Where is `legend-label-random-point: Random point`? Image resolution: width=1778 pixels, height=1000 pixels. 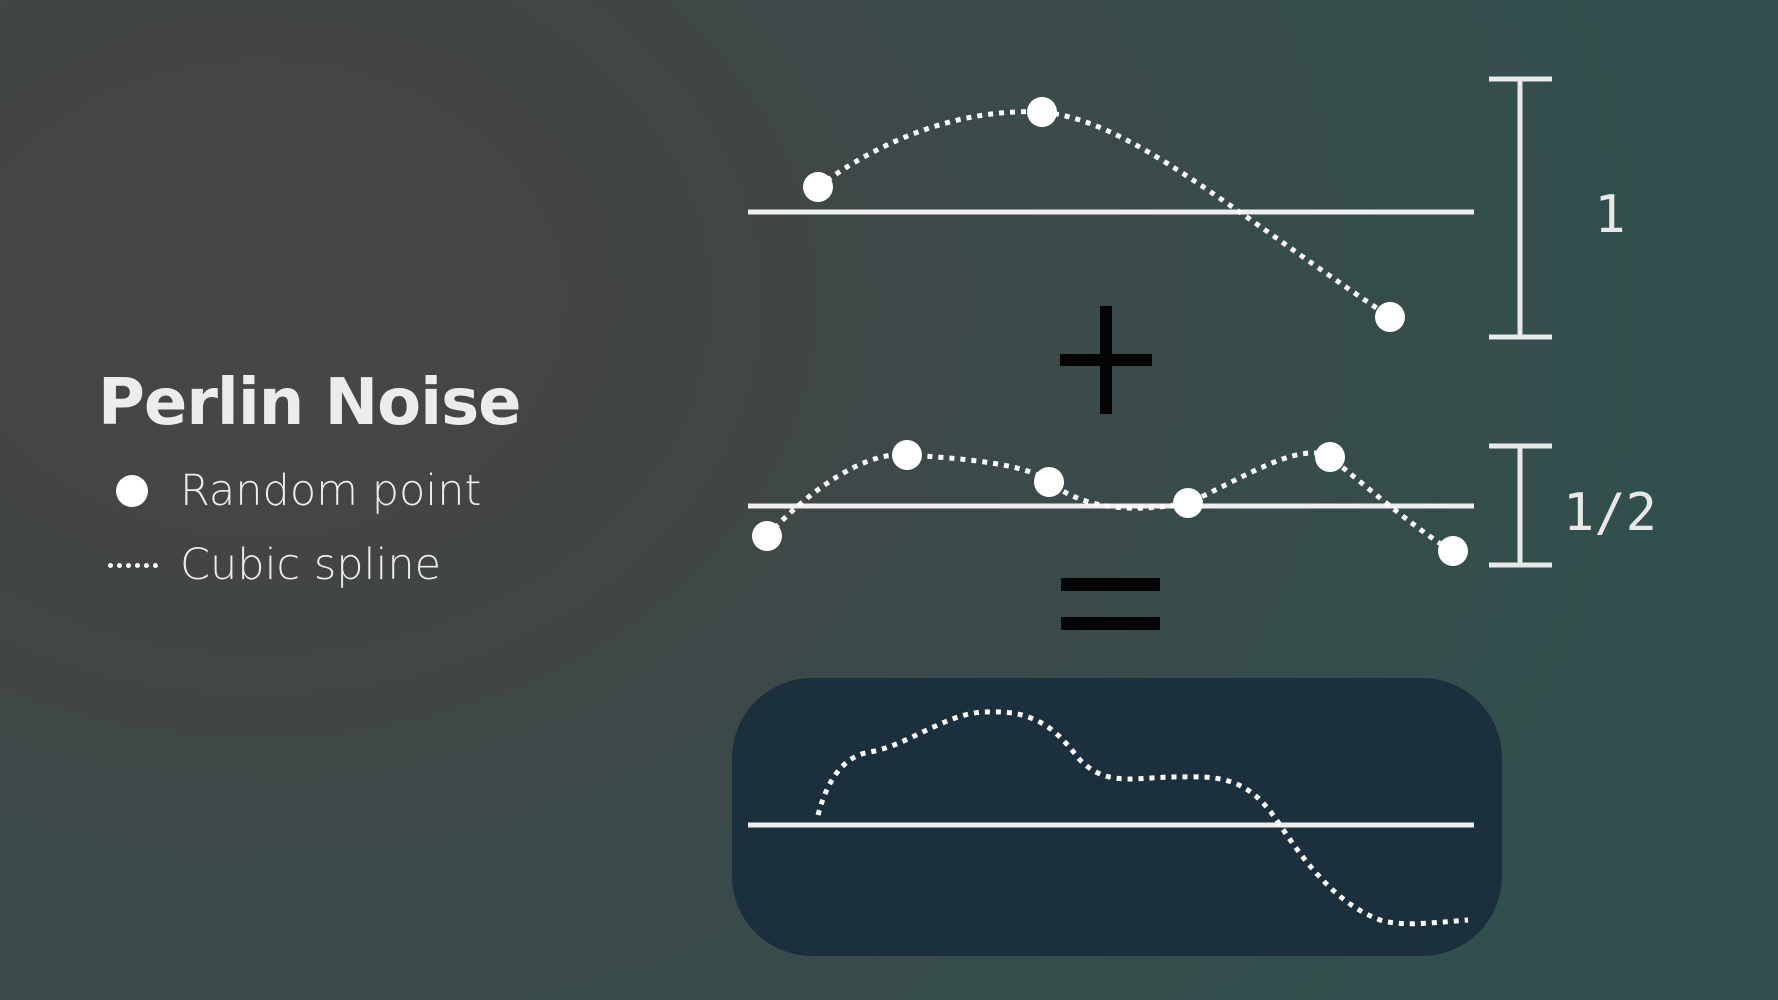 legend-label-random-point: Random point is located at coordinates (331, 491).